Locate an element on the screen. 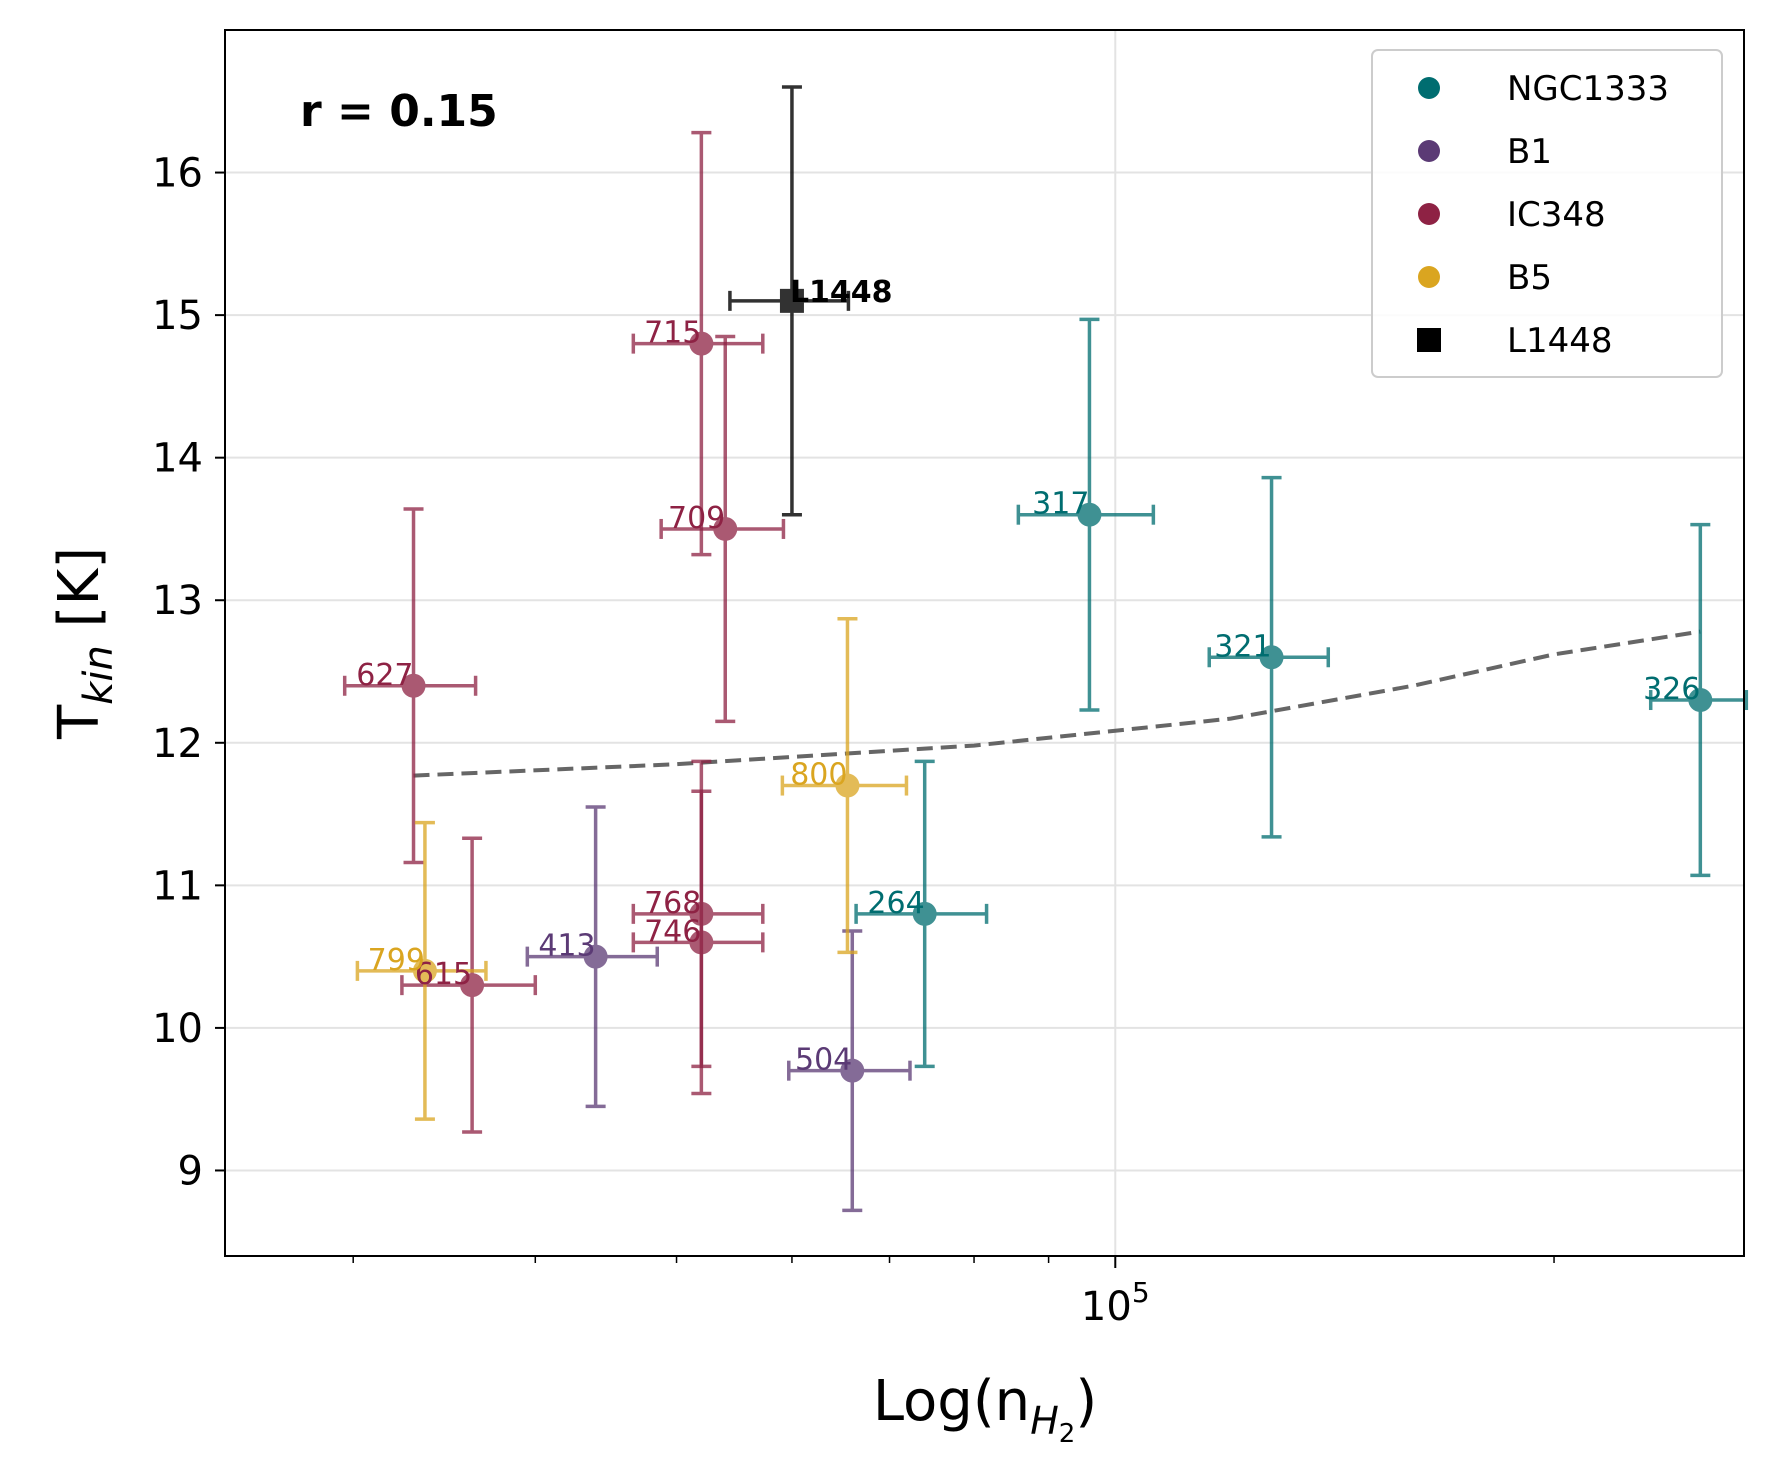  legend-entries: NGC1333 B1 IC348 B5 L1448 is located at coordinates (1543, 215).